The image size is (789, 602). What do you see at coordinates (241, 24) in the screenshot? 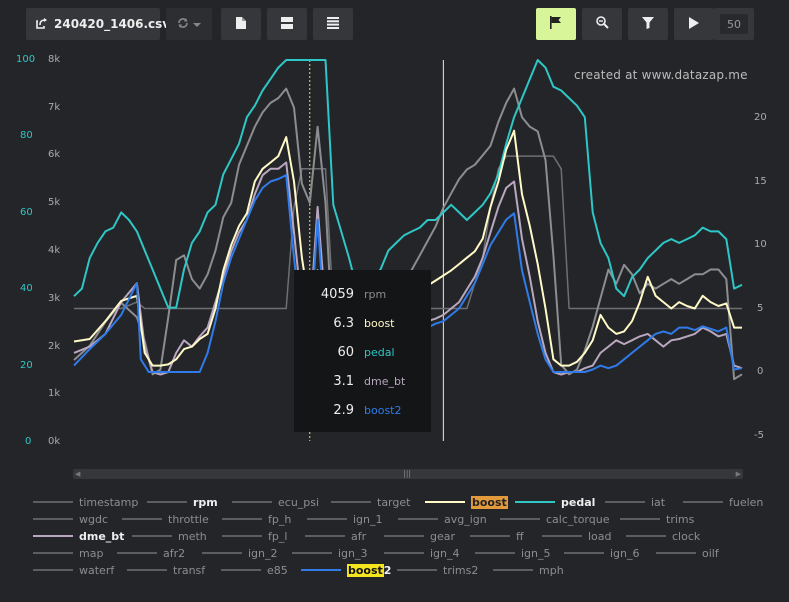
I see `document-button` at bounding box center [241, 24].